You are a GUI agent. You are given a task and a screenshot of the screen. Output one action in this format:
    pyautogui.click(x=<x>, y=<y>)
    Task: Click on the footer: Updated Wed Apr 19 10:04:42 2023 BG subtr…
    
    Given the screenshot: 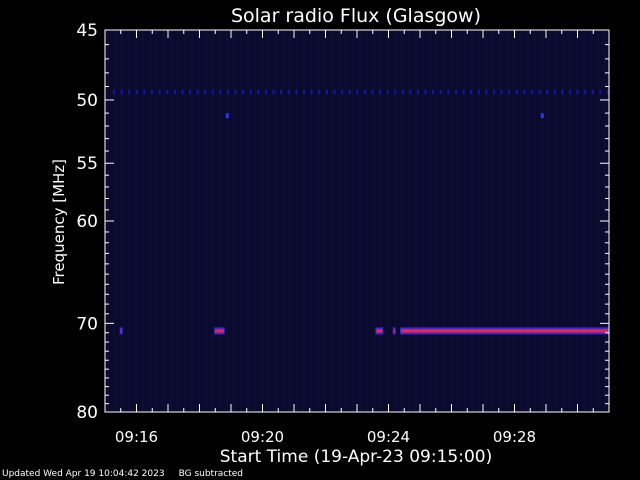 What is the action you would take?
    pyautogui.click(x=129, y=474)
    